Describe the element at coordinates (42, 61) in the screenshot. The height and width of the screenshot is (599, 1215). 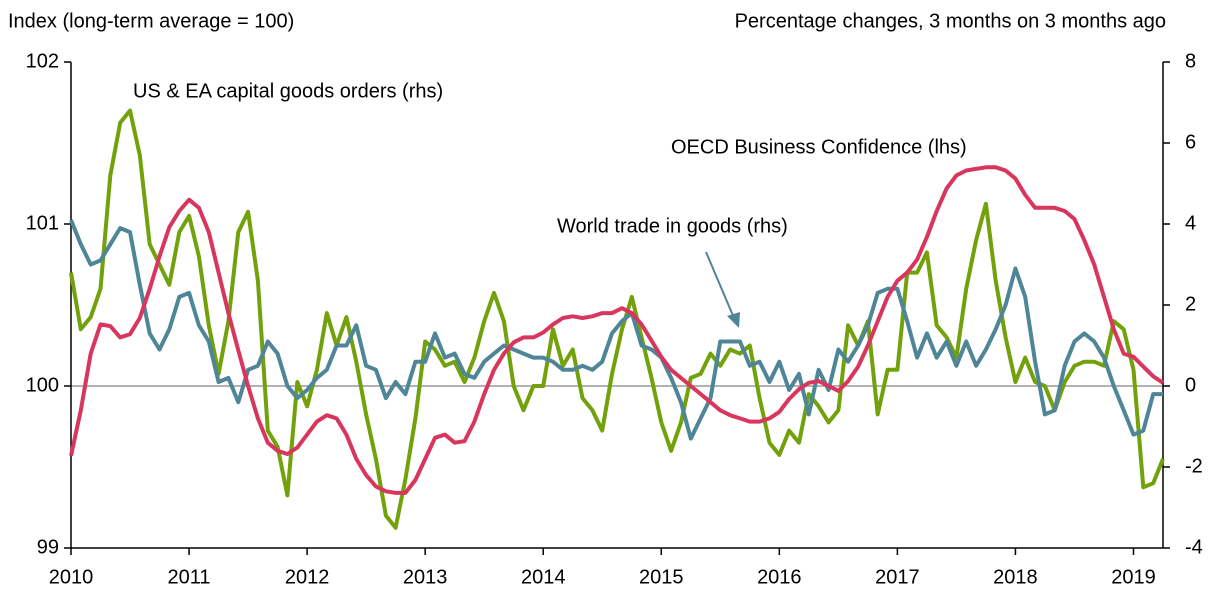
I see `y-tick-label: 102` at that location.